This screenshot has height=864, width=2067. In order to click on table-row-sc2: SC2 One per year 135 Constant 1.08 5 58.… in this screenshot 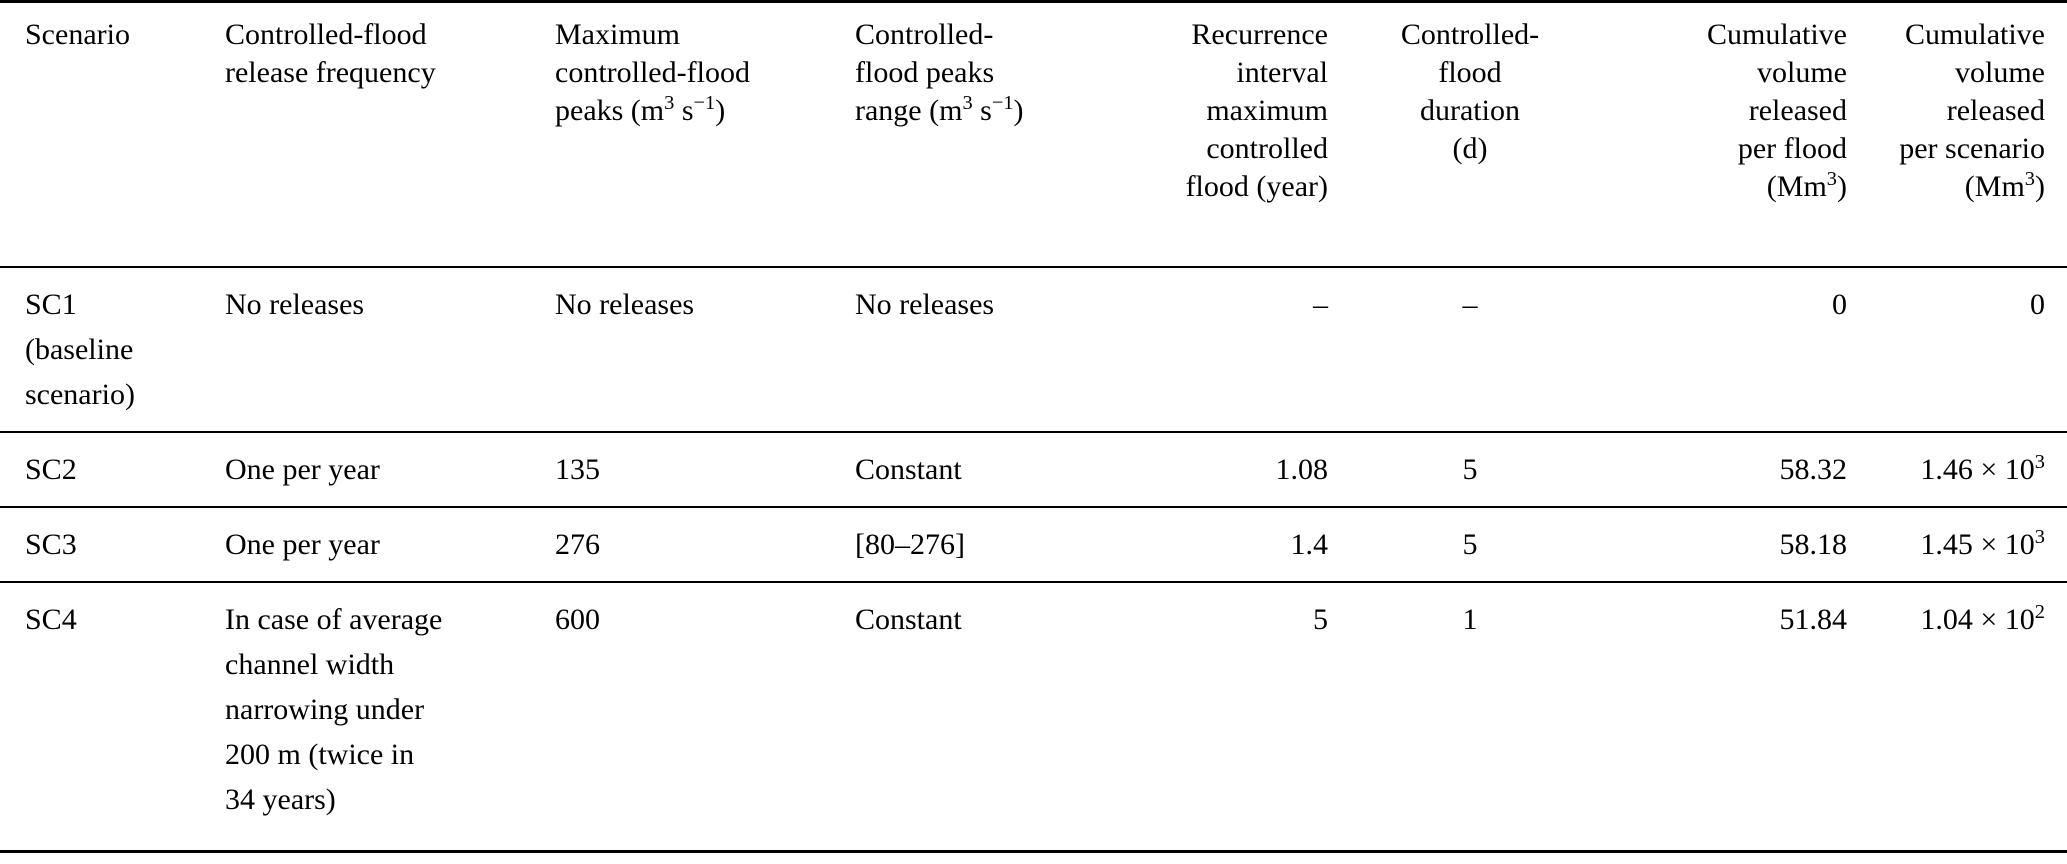, I will do `click(1033, 468)`.